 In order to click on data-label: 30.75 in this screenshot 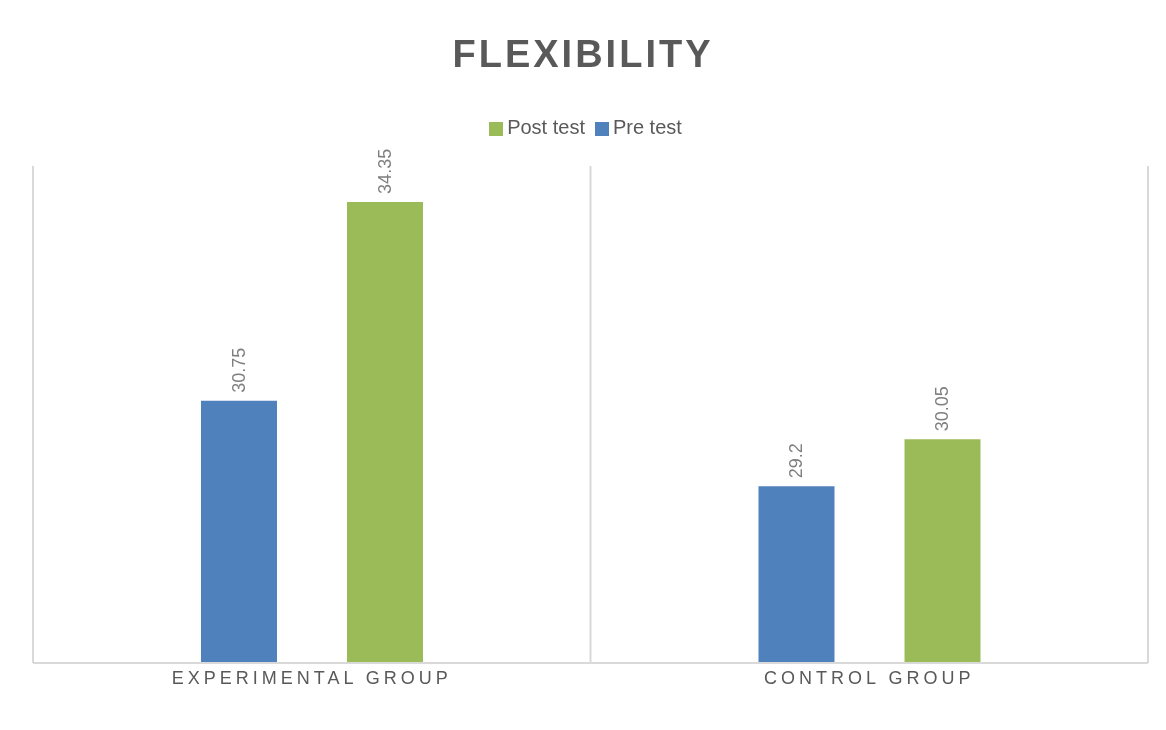, I will do `click(239, 370)`.